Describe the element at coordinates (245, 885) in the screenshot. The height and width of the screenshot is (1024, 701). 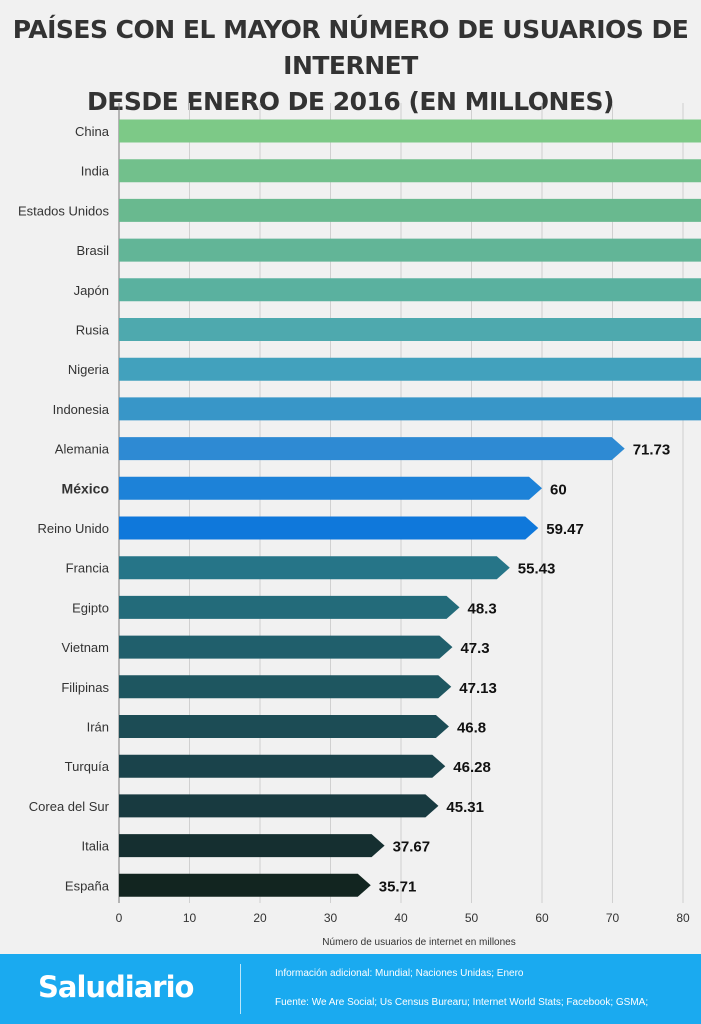
I see `bar-españa` at that location.